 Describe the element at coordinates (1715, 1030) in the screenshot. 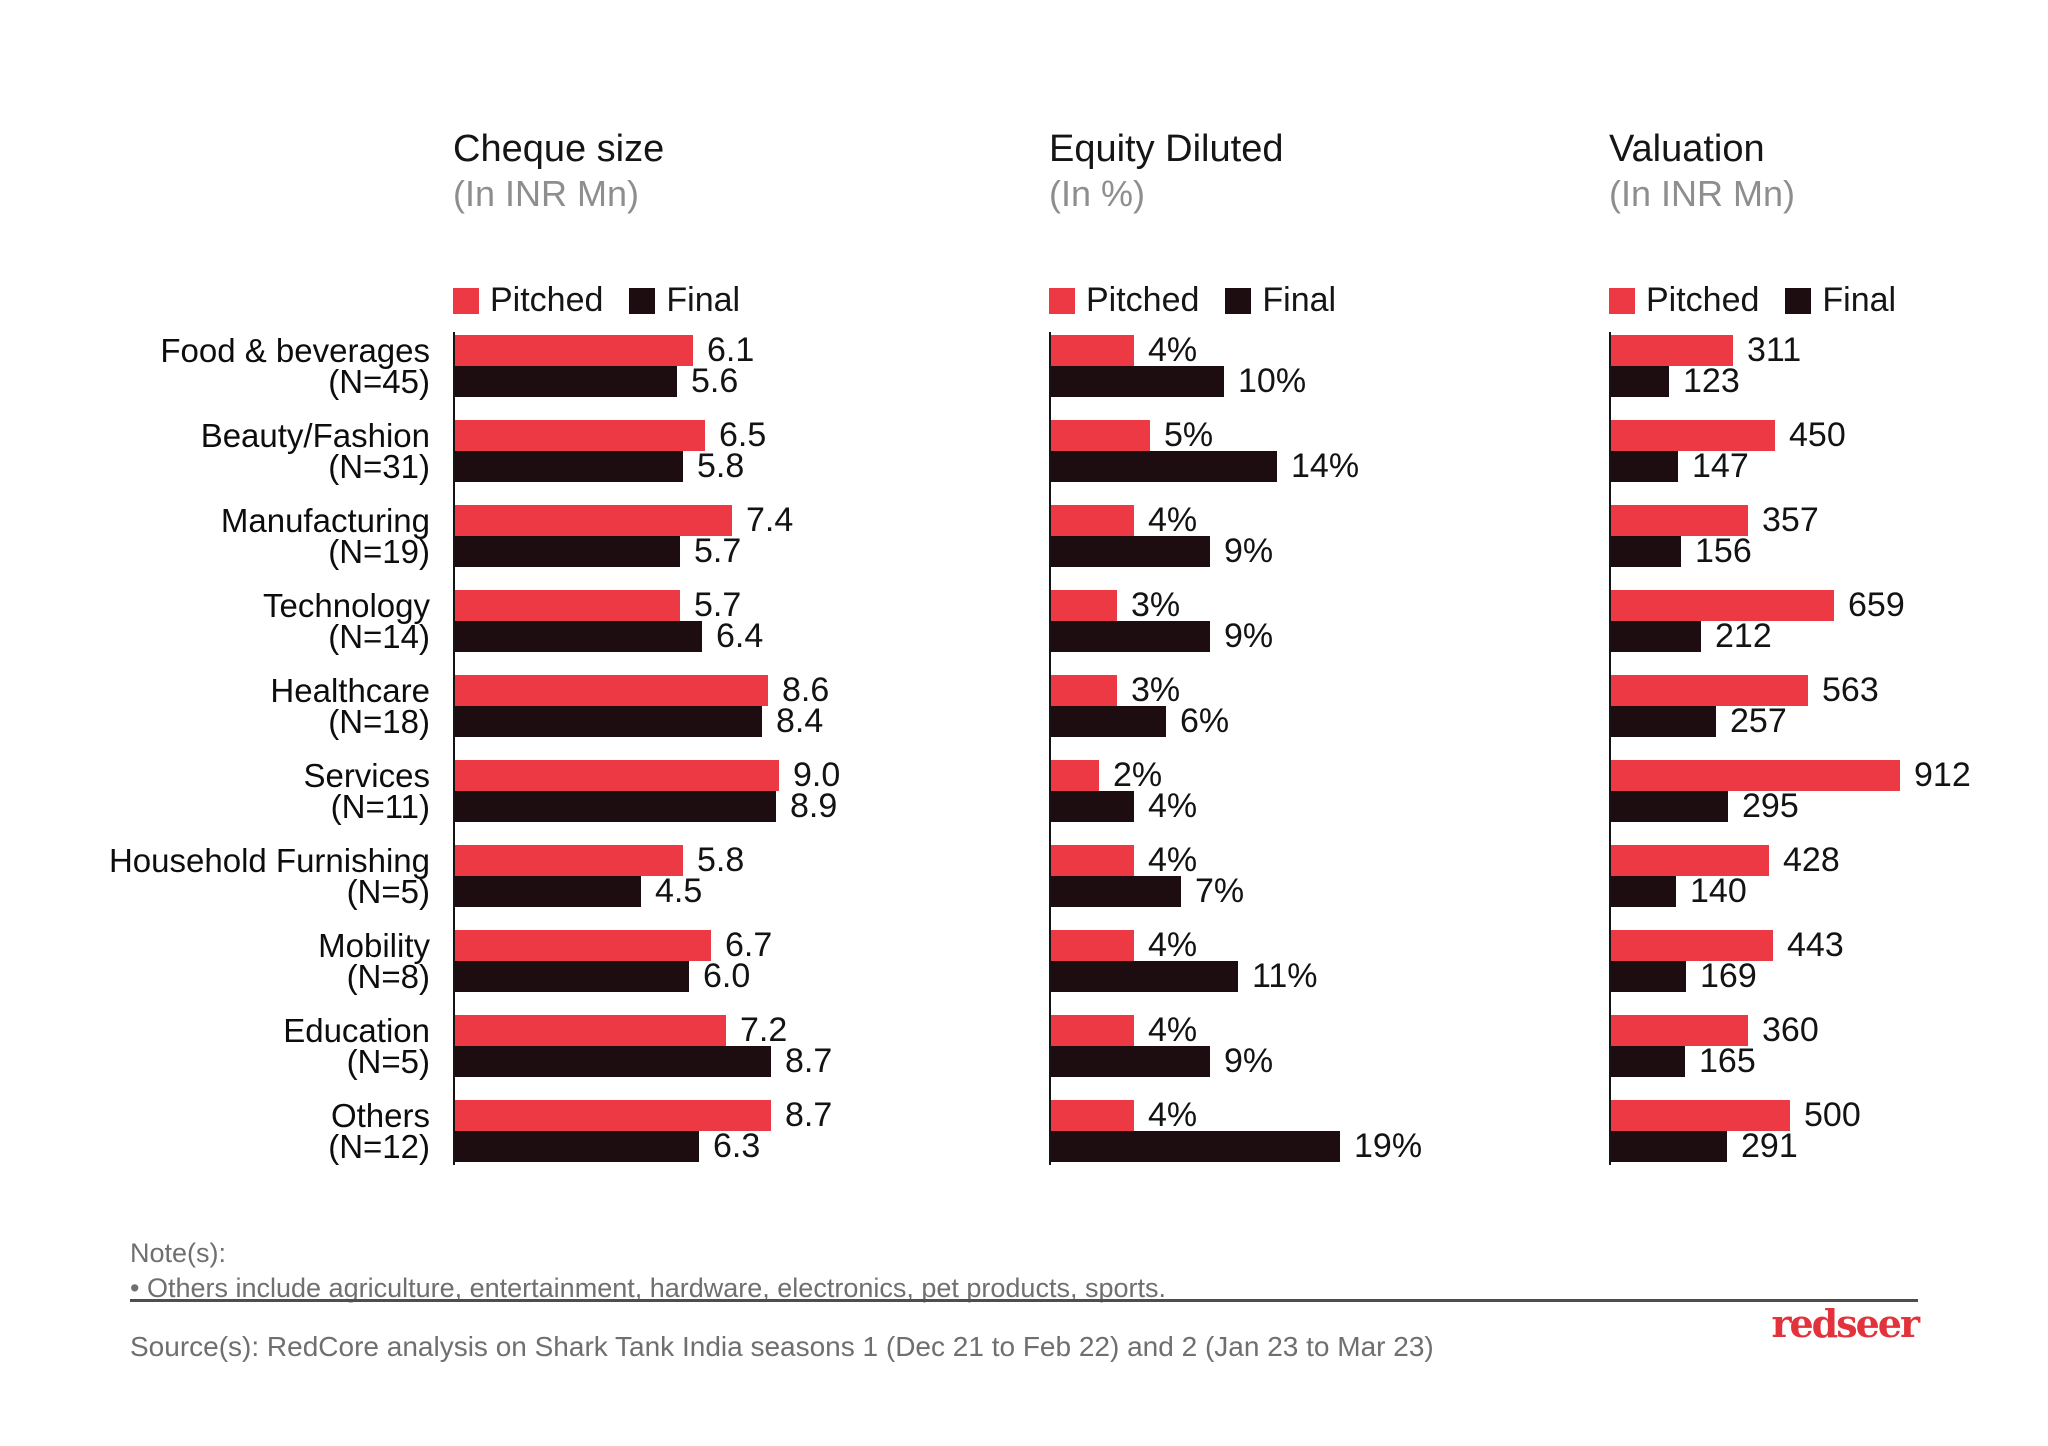

I see `bar-row-education-pitched: 360` at that location.